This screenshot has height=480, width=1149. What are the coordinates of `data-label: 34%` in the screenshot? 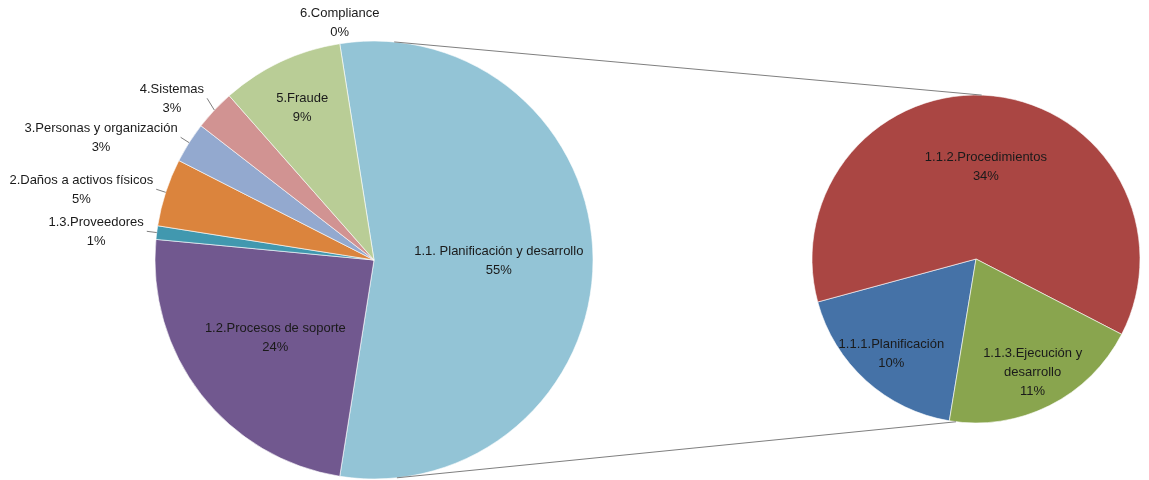 It's located at (986, 176).